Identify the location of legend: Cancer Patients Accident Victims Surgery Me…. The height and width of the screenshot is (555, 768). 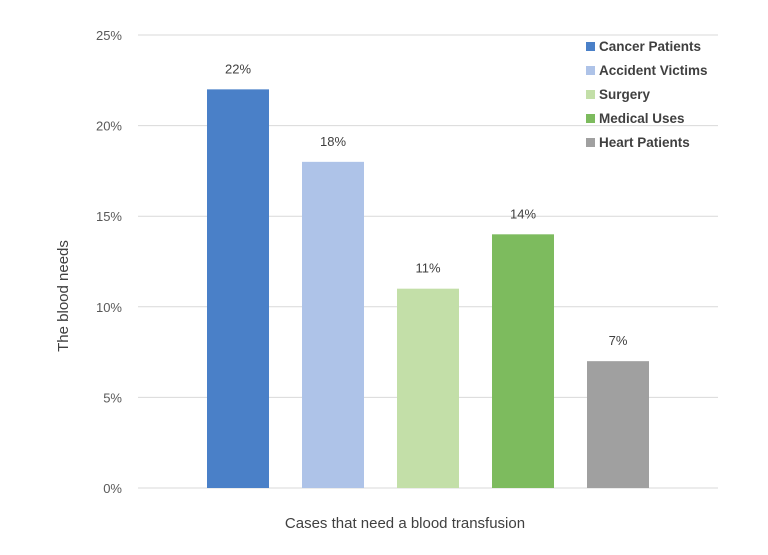
(647, 94).